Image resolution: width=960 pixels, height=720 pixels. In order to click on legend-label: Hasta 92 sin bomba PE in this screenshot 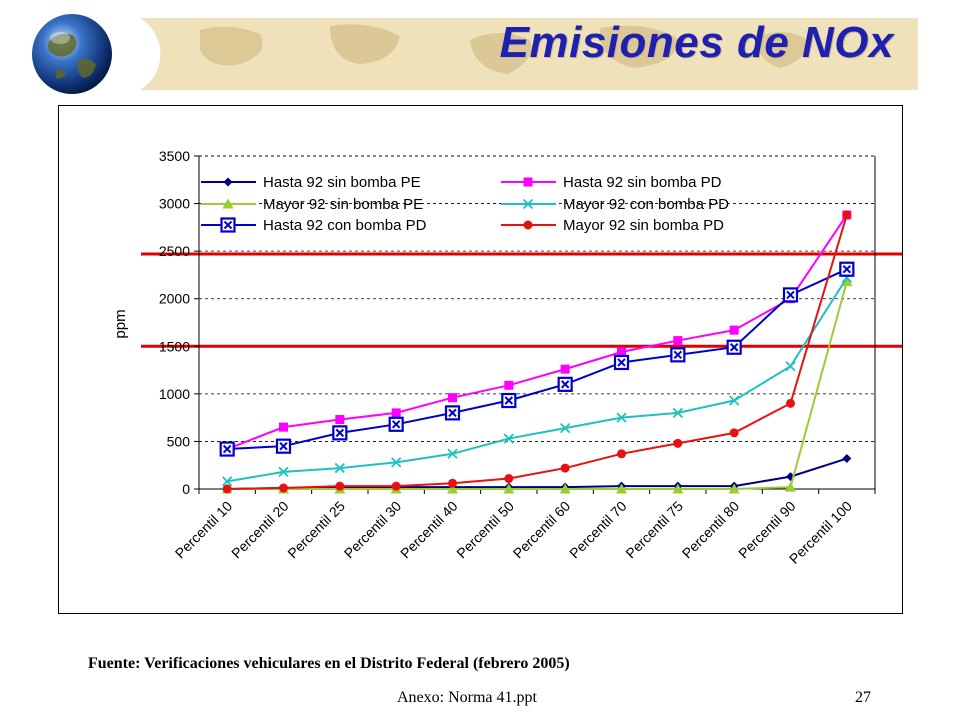, I will do `click(342, 182)`.